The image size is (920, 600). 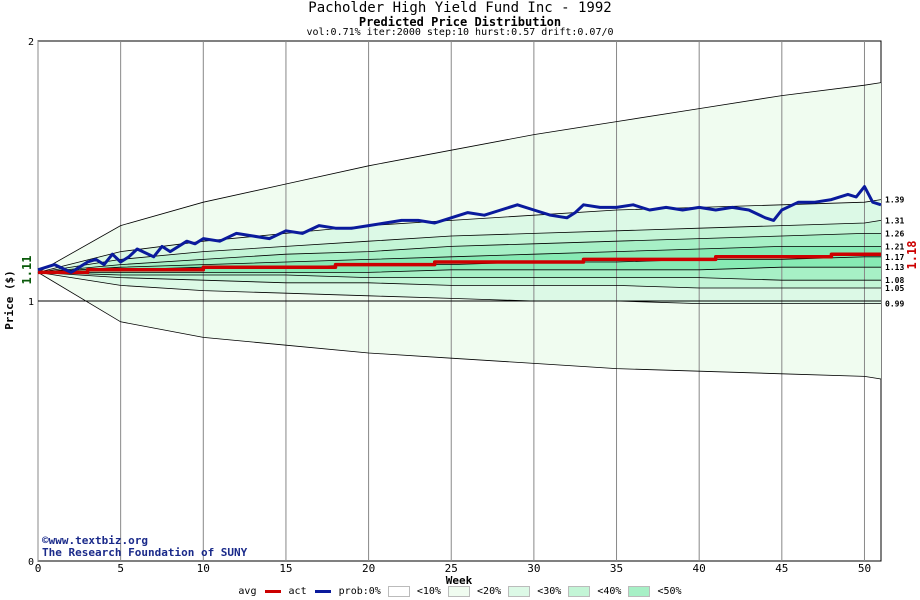 What do you see at coordinates (27, 270) in the screenshot?
I see `start-value-label: 1.11` at bounding box center [27, 270].